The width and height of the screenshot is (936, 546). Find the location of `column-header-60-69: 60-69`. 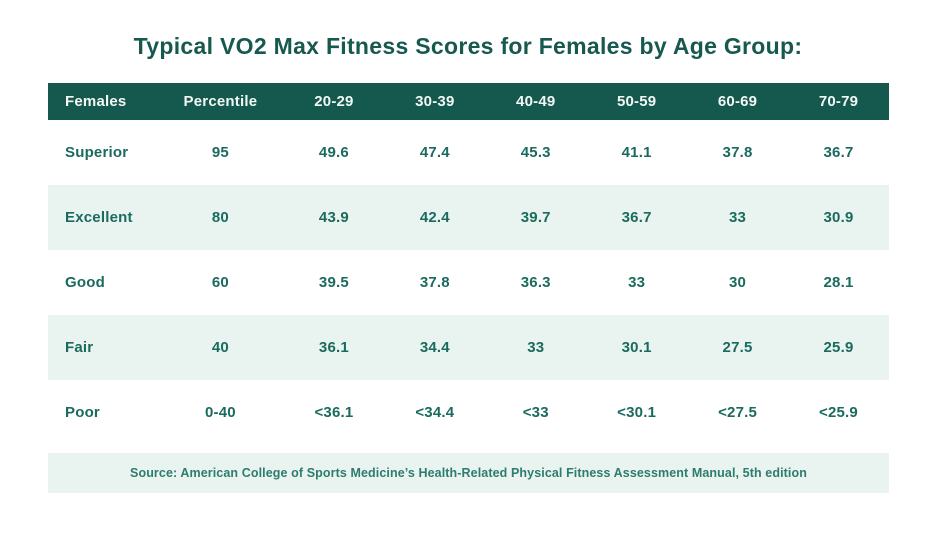

column-header-60-69: 60-69 is located at coordinates (737, 101).